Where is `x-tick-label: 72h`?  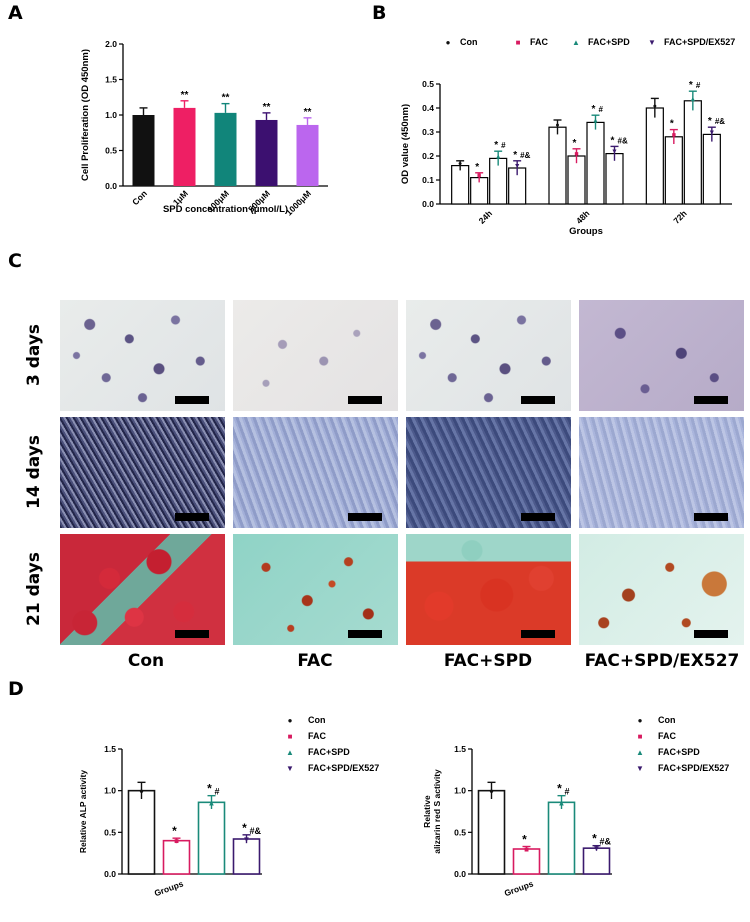
x-tick-label: 72h is located at coordinates (679, 216).